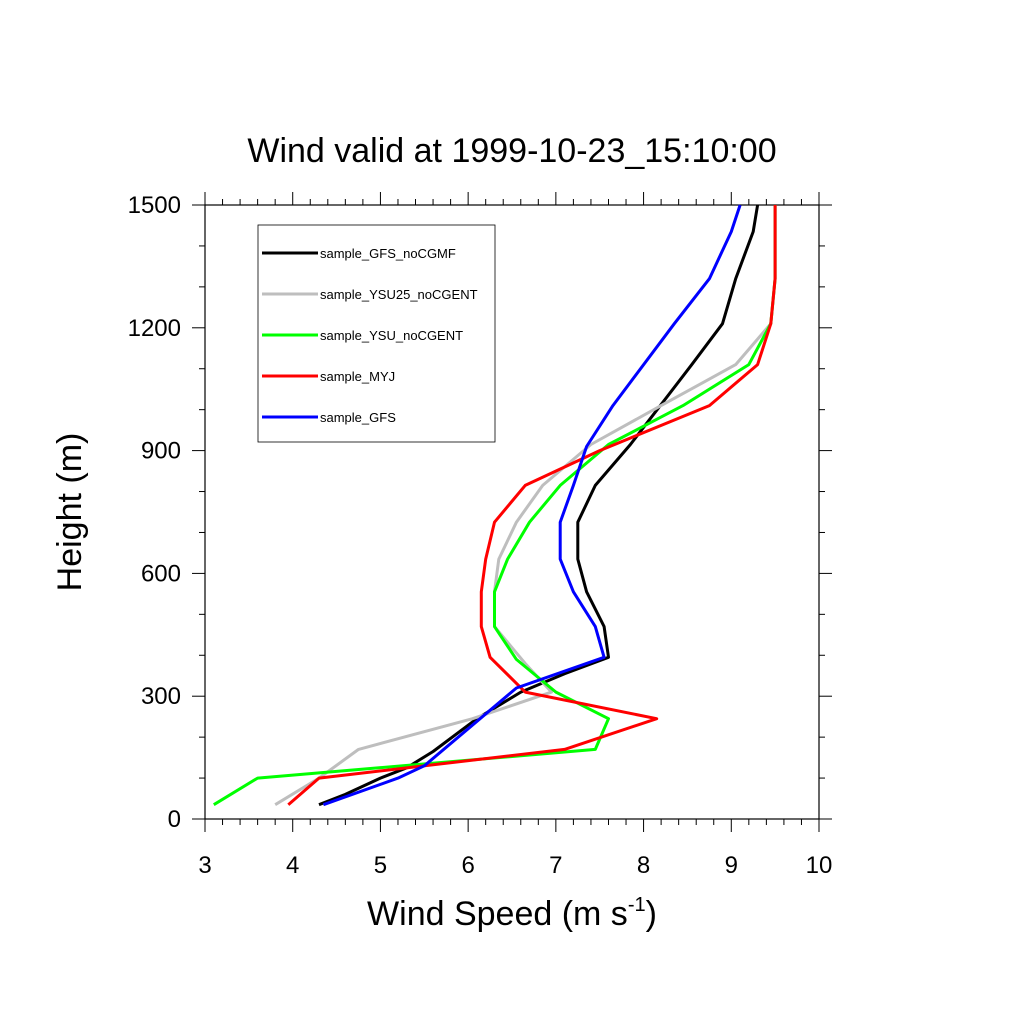 The height and width of the screenshot is (1029, 1024). What do you see at coordinates (154, 328) in the screenshot?
I see `y-tick-label: 1200` at bounding box center [154, 328].